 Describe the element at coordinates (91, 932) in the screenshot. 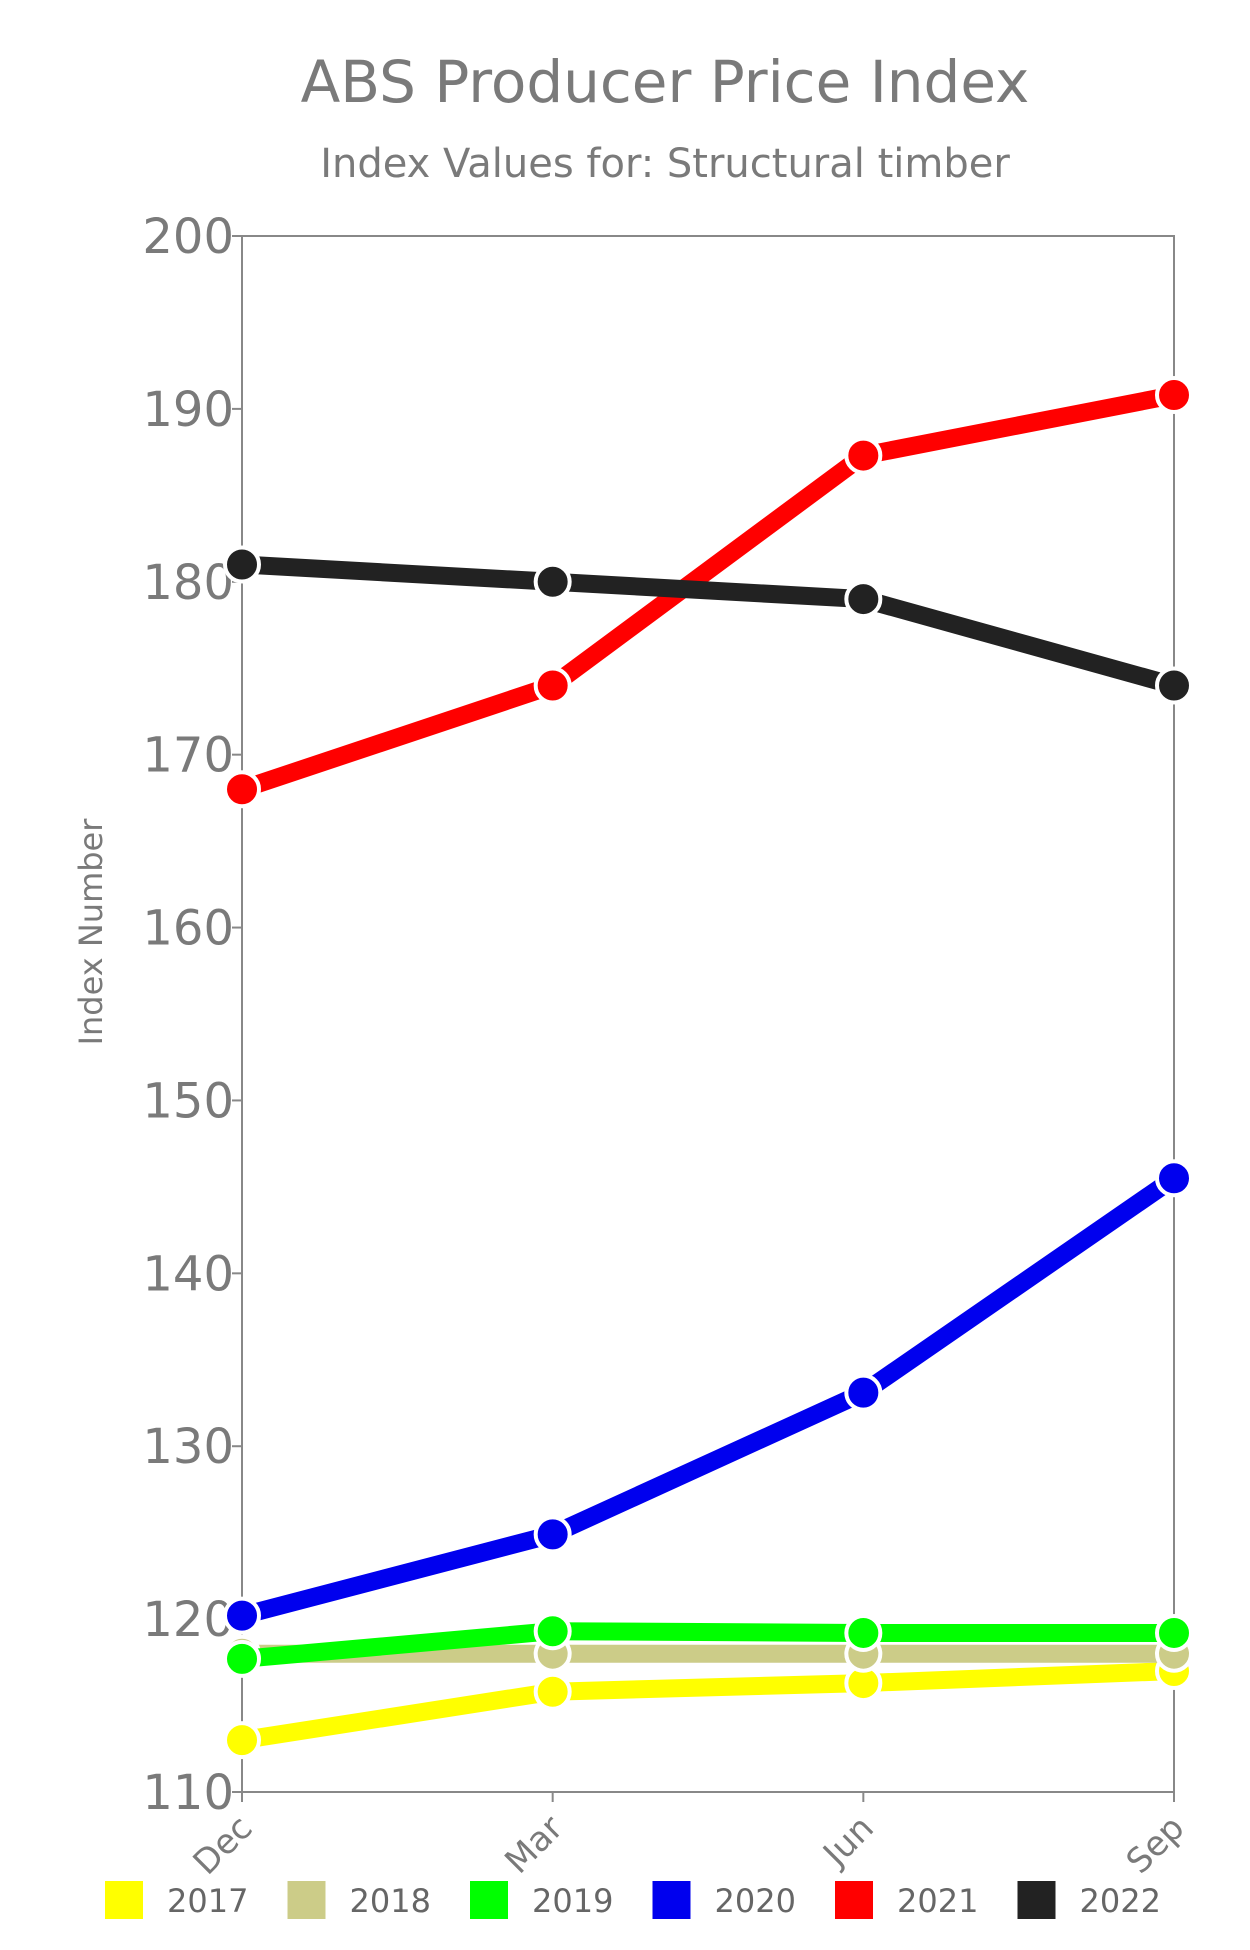

I see `y-axis-label: Index Number` at that location.